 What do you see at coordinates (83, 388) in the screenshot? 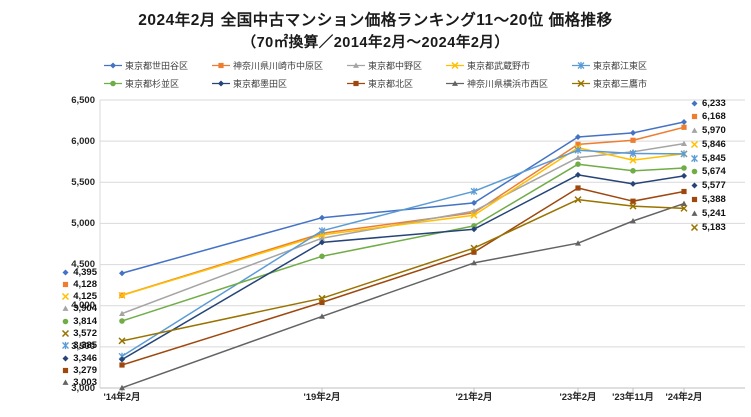
I see `y-axis-tick-label: 3,000` at bounding box center [83, 388].